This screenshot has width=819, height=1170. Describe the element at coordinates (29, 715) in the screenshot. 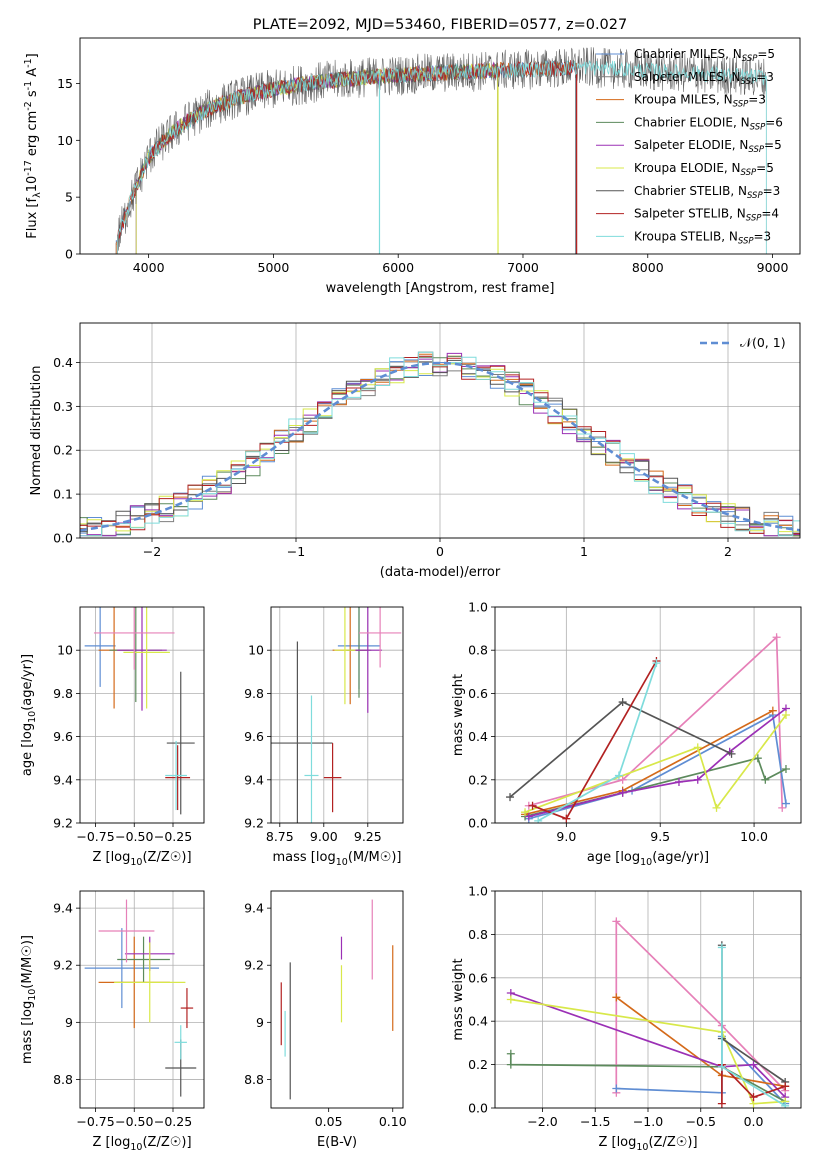

I see `y-axis-label: age [log10(age/yr)]` at that location.